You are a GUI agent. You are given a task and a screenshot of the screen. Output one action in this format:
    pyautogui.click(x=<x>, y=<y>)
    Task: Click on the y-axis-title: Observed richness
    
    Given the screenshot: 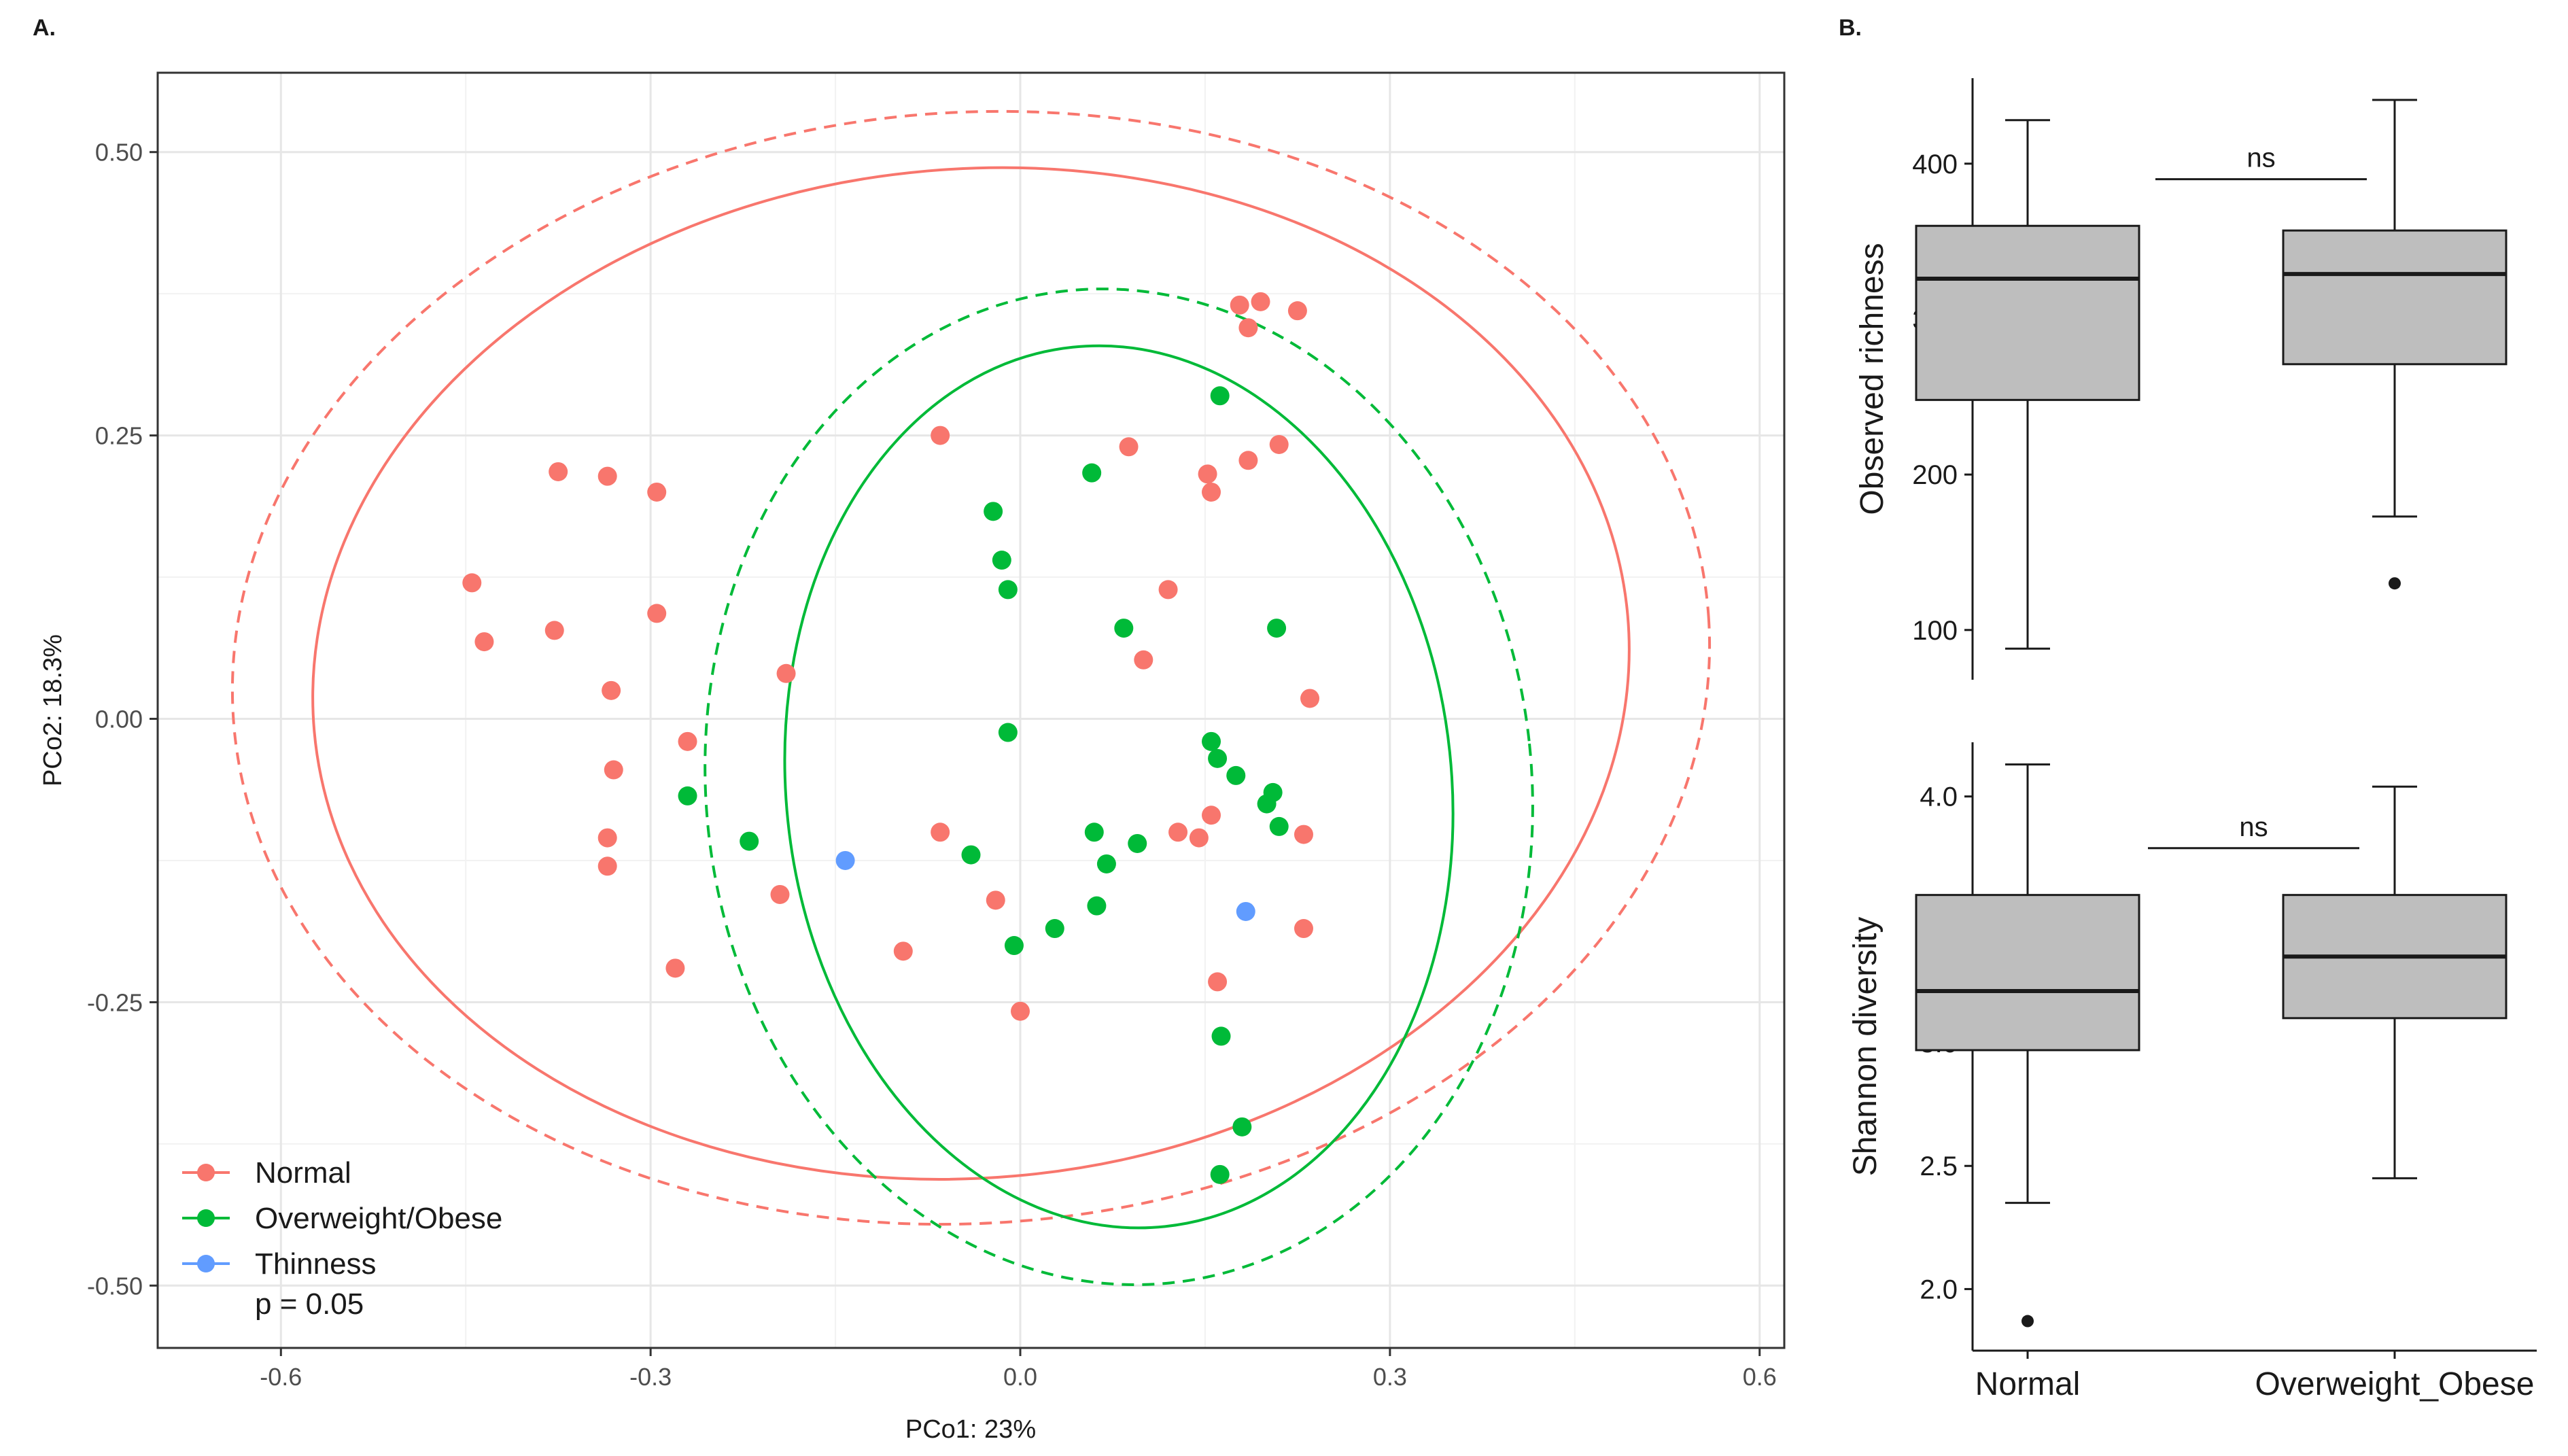 What is the action you would take?
    pyautogui.click(x=1872, y=379)
    